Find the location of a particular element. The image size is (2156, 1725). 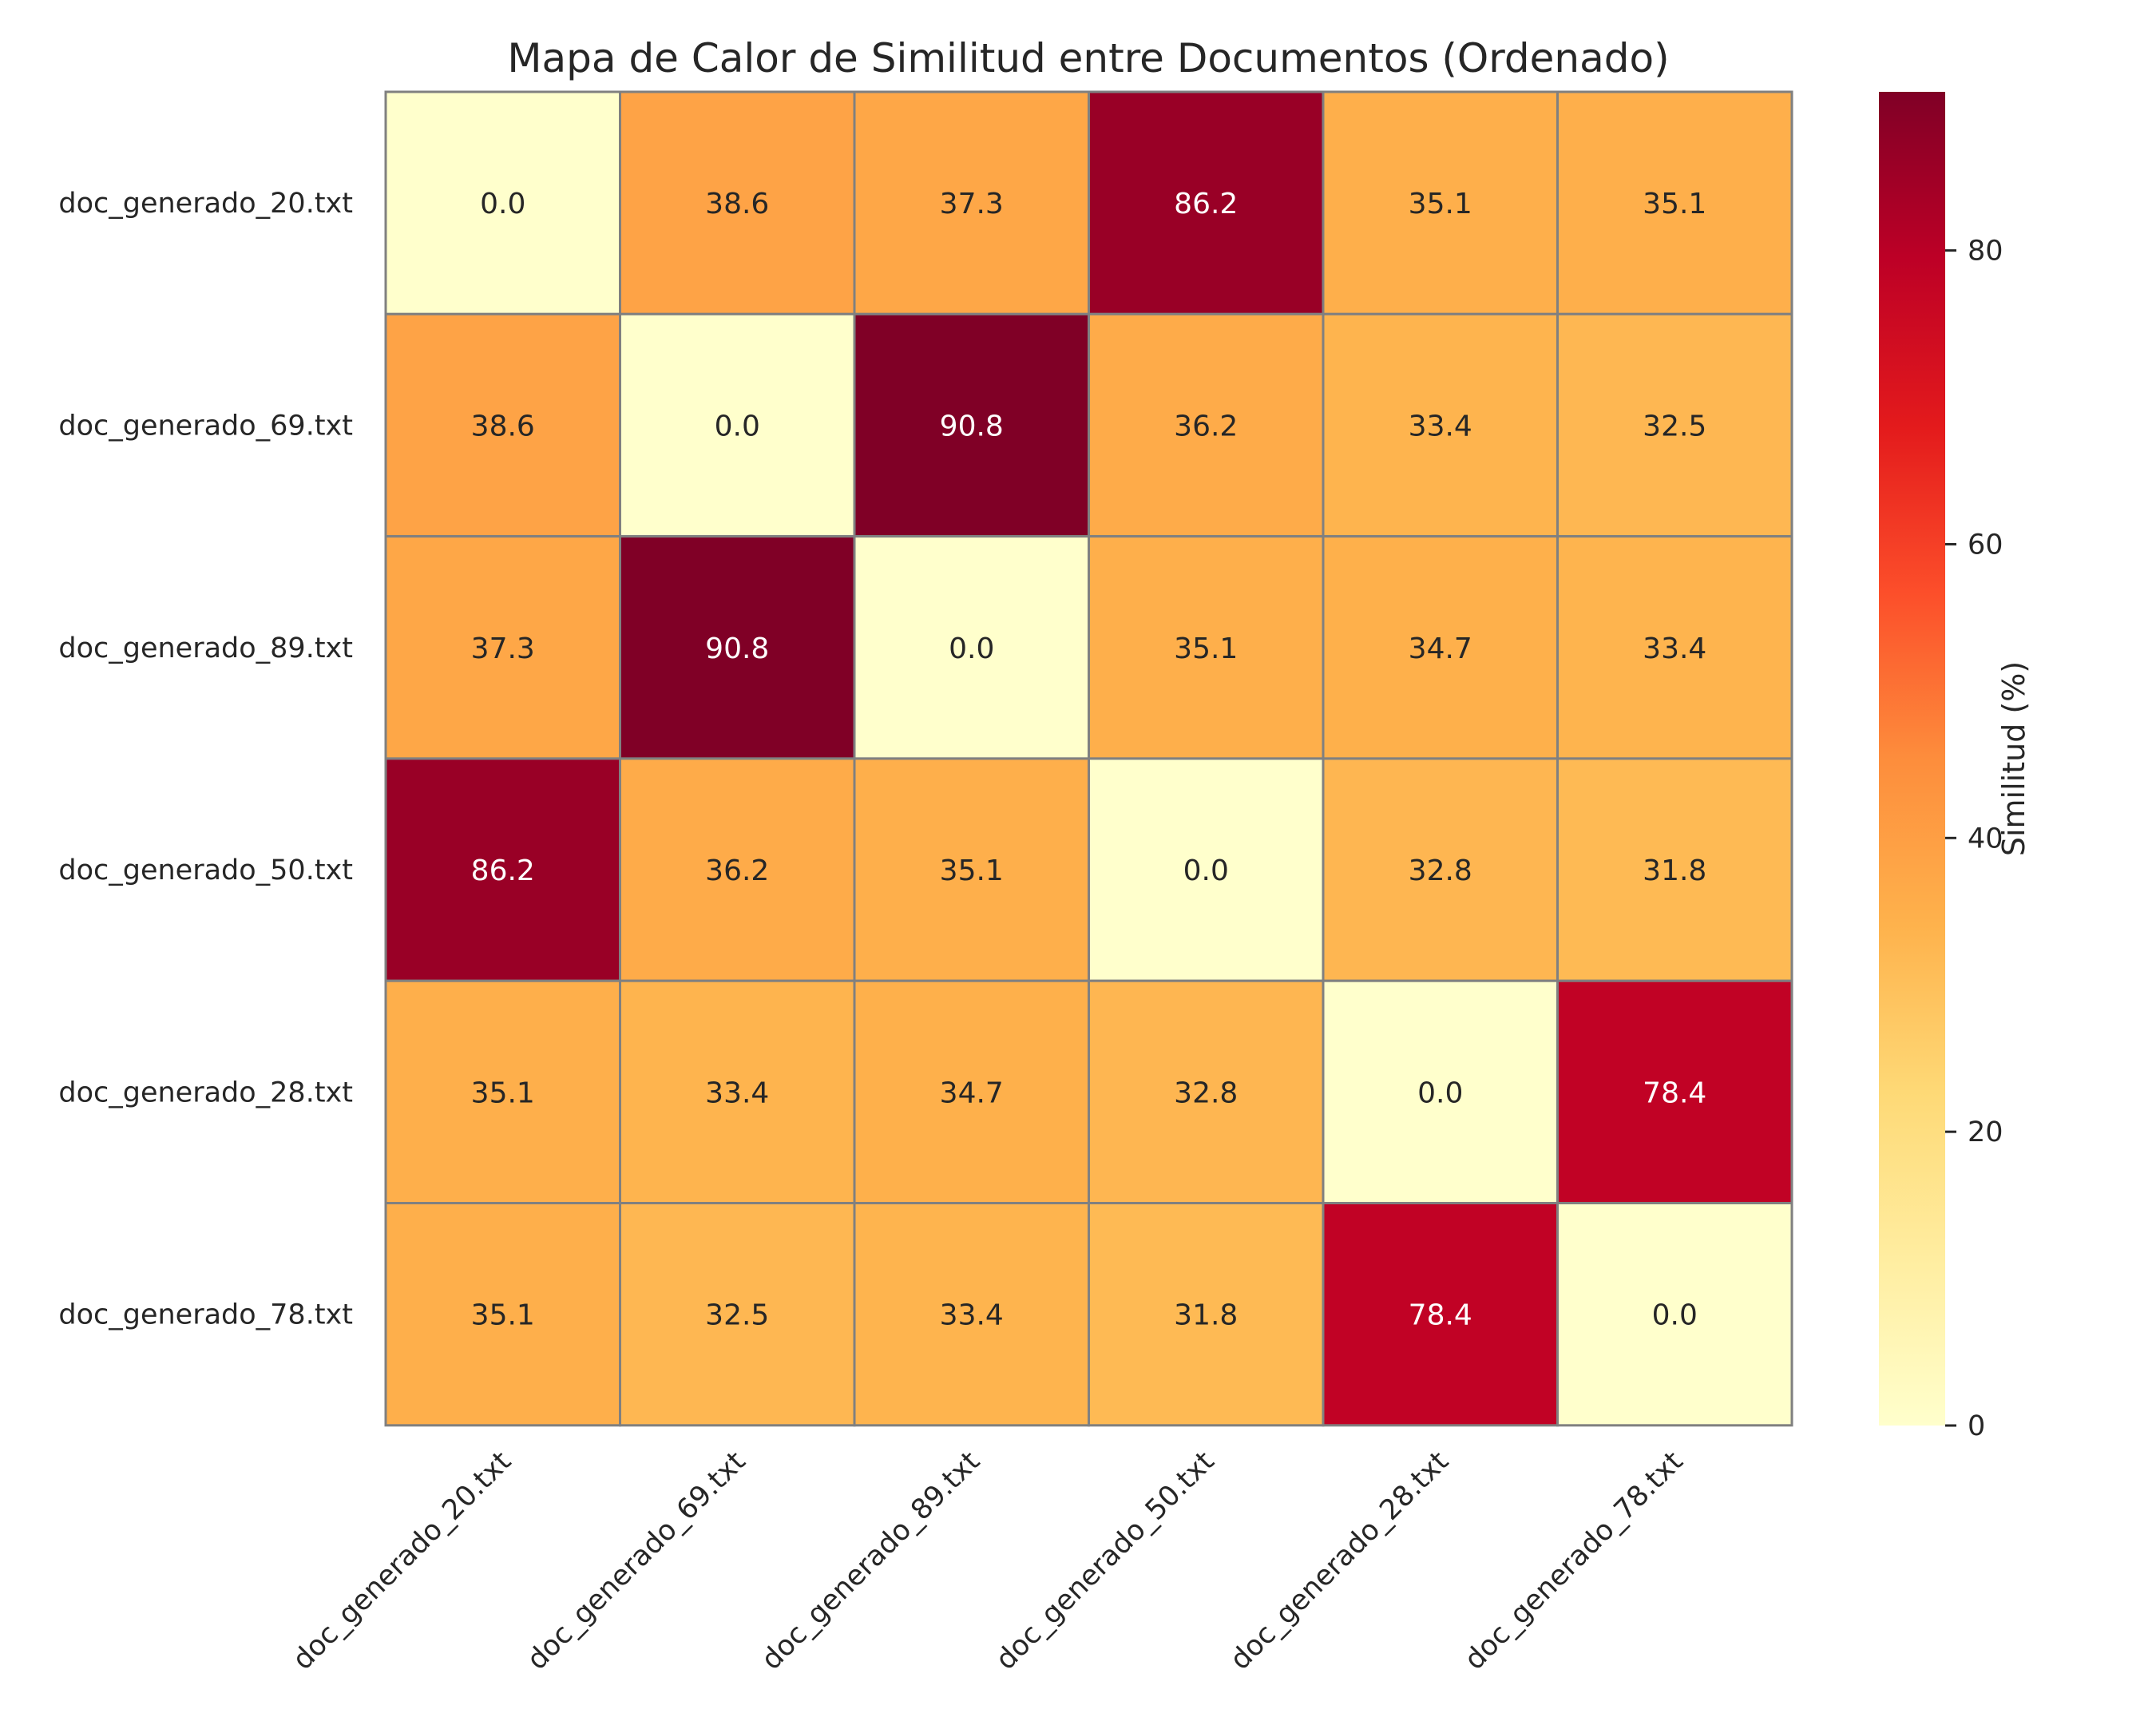

row-label: doc_generado_28.txt is located at coordinates (205, 1092).